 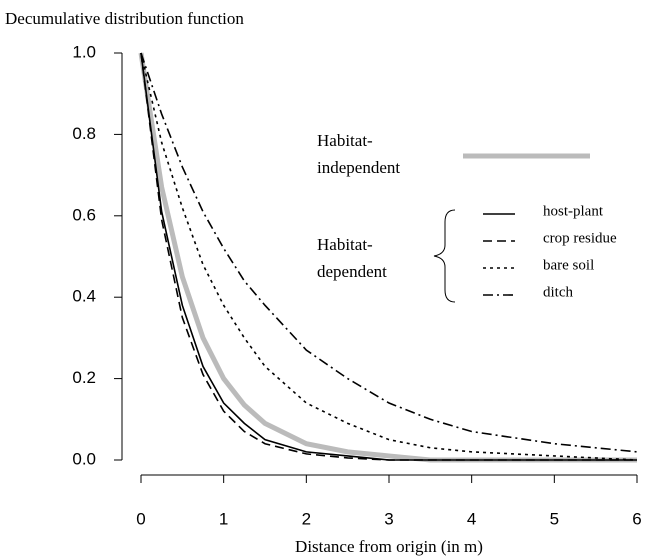 I want to click on x-tick-label: 2, so click(x=306, y=518).